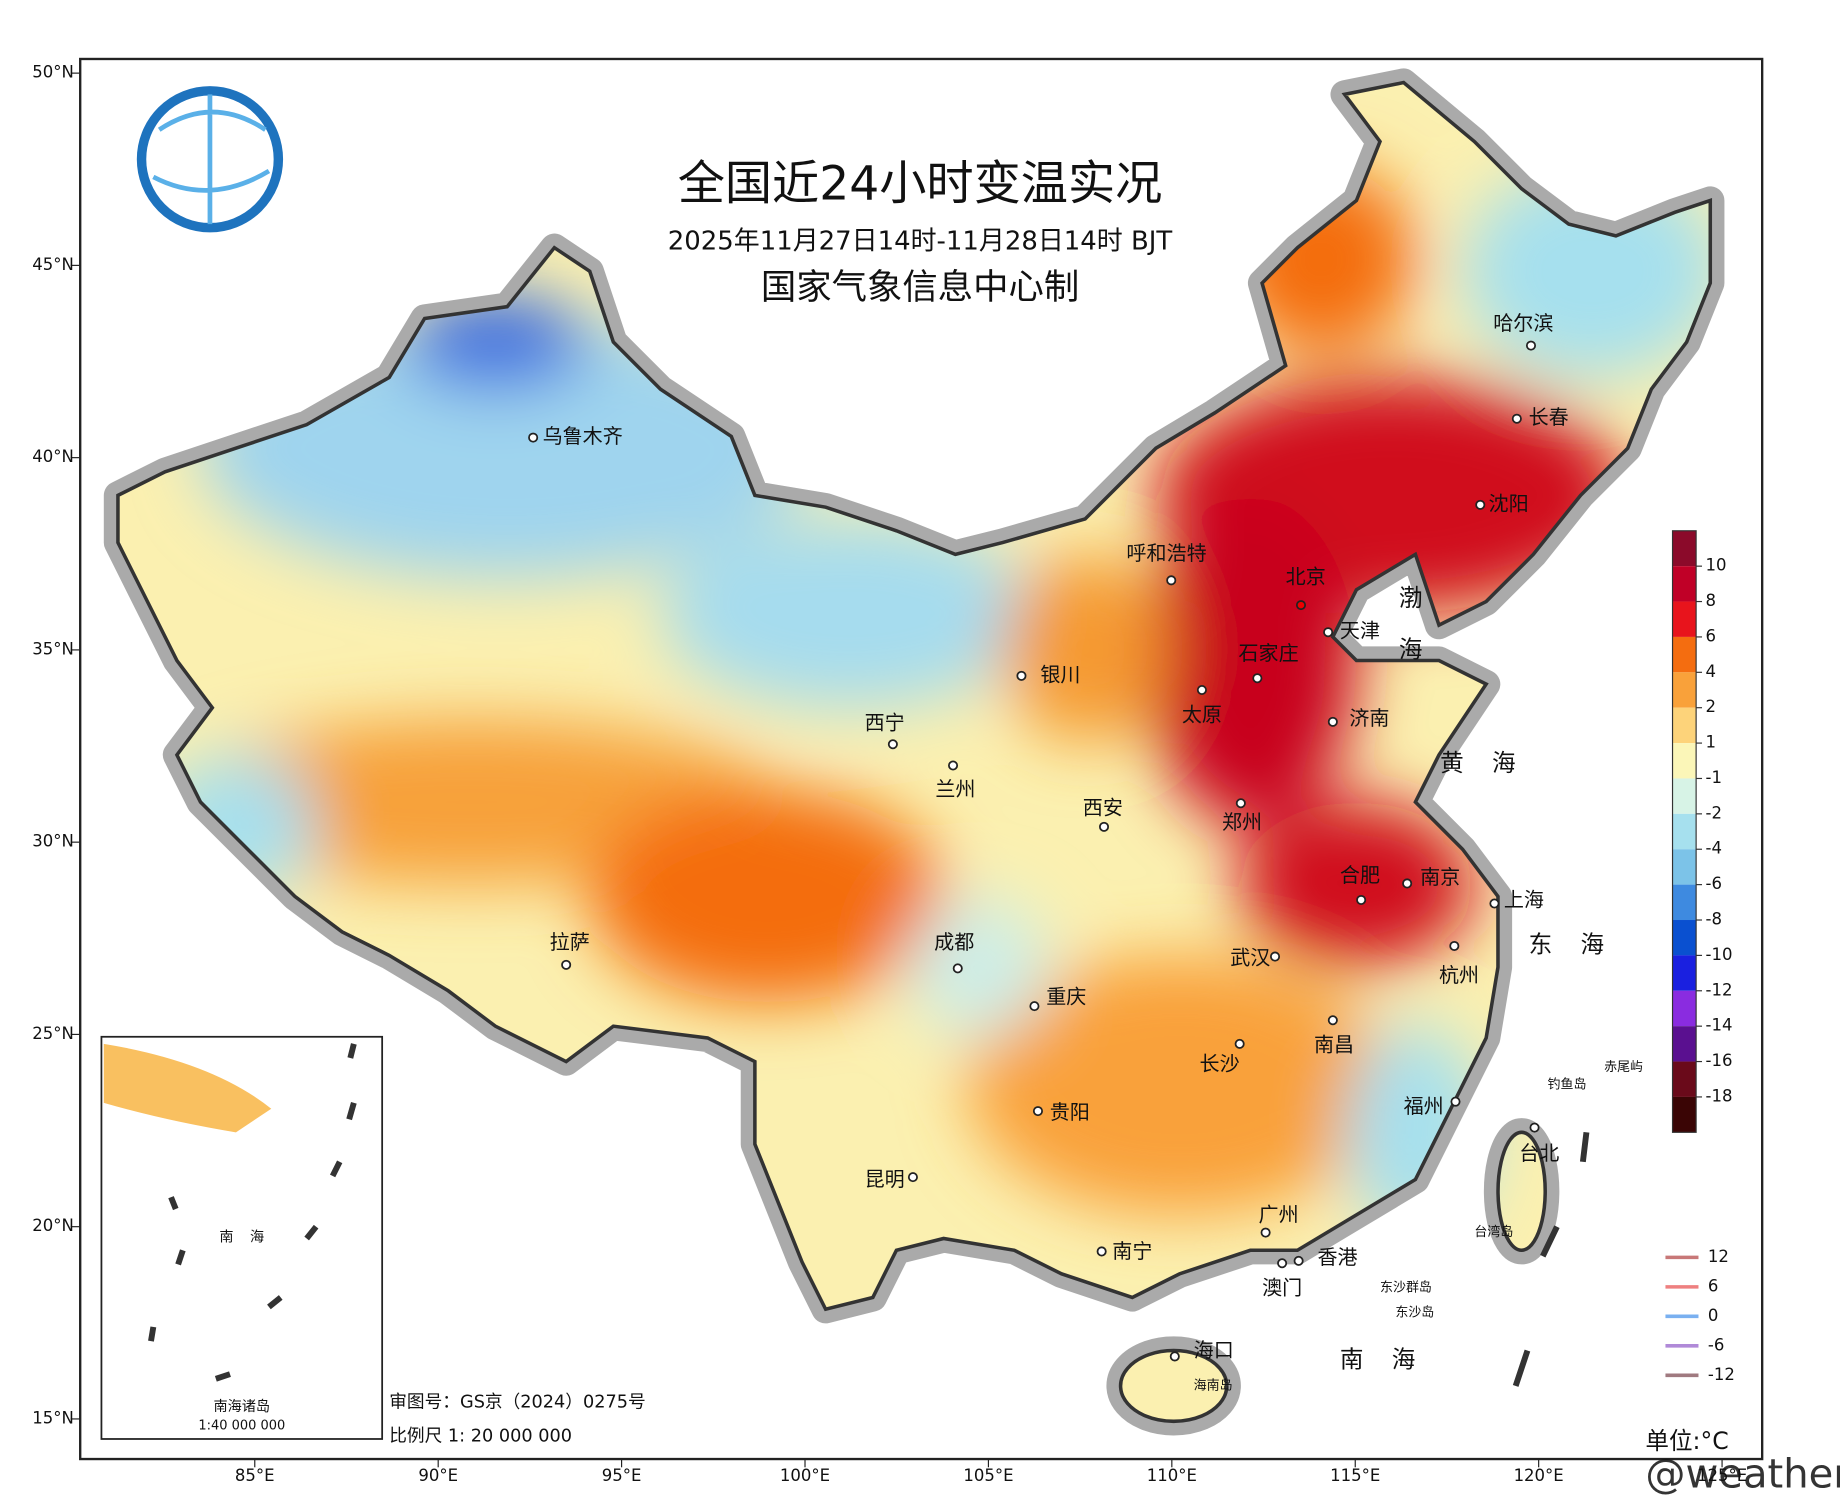 Image resolution: width=1840 pixels, height=1500 pixels. Describe the element at coordinates (53, 1417) in the screenshot. I see `lat-label: 15°N` at that location.